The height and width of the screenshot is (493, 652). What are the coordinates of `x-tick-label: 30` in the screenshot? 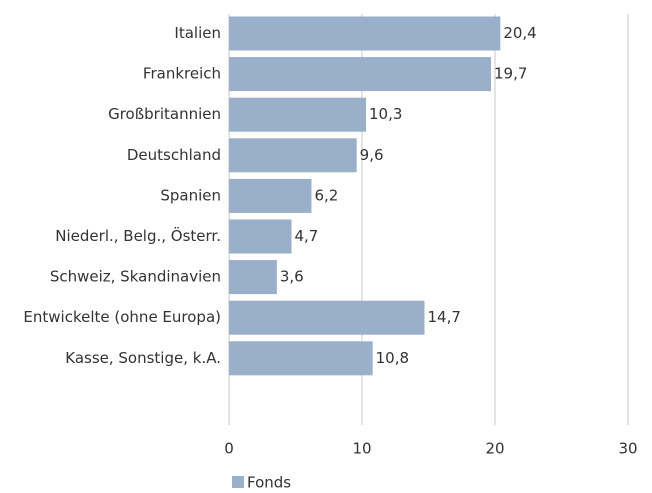 It's located at (627, 449).